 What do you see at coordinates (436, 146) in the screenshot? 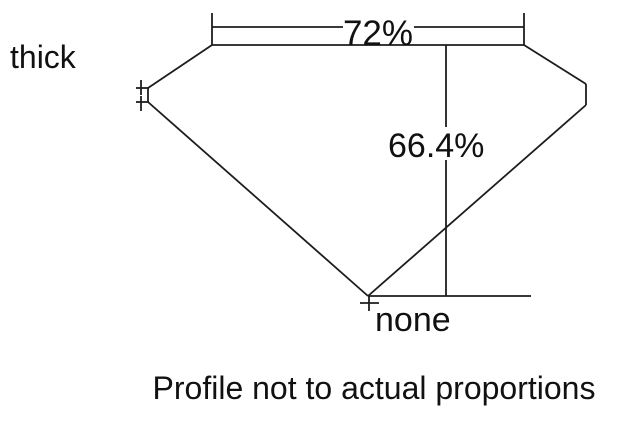
I see `total-depth-label: 66.4%` at bounding box center [436, 146].